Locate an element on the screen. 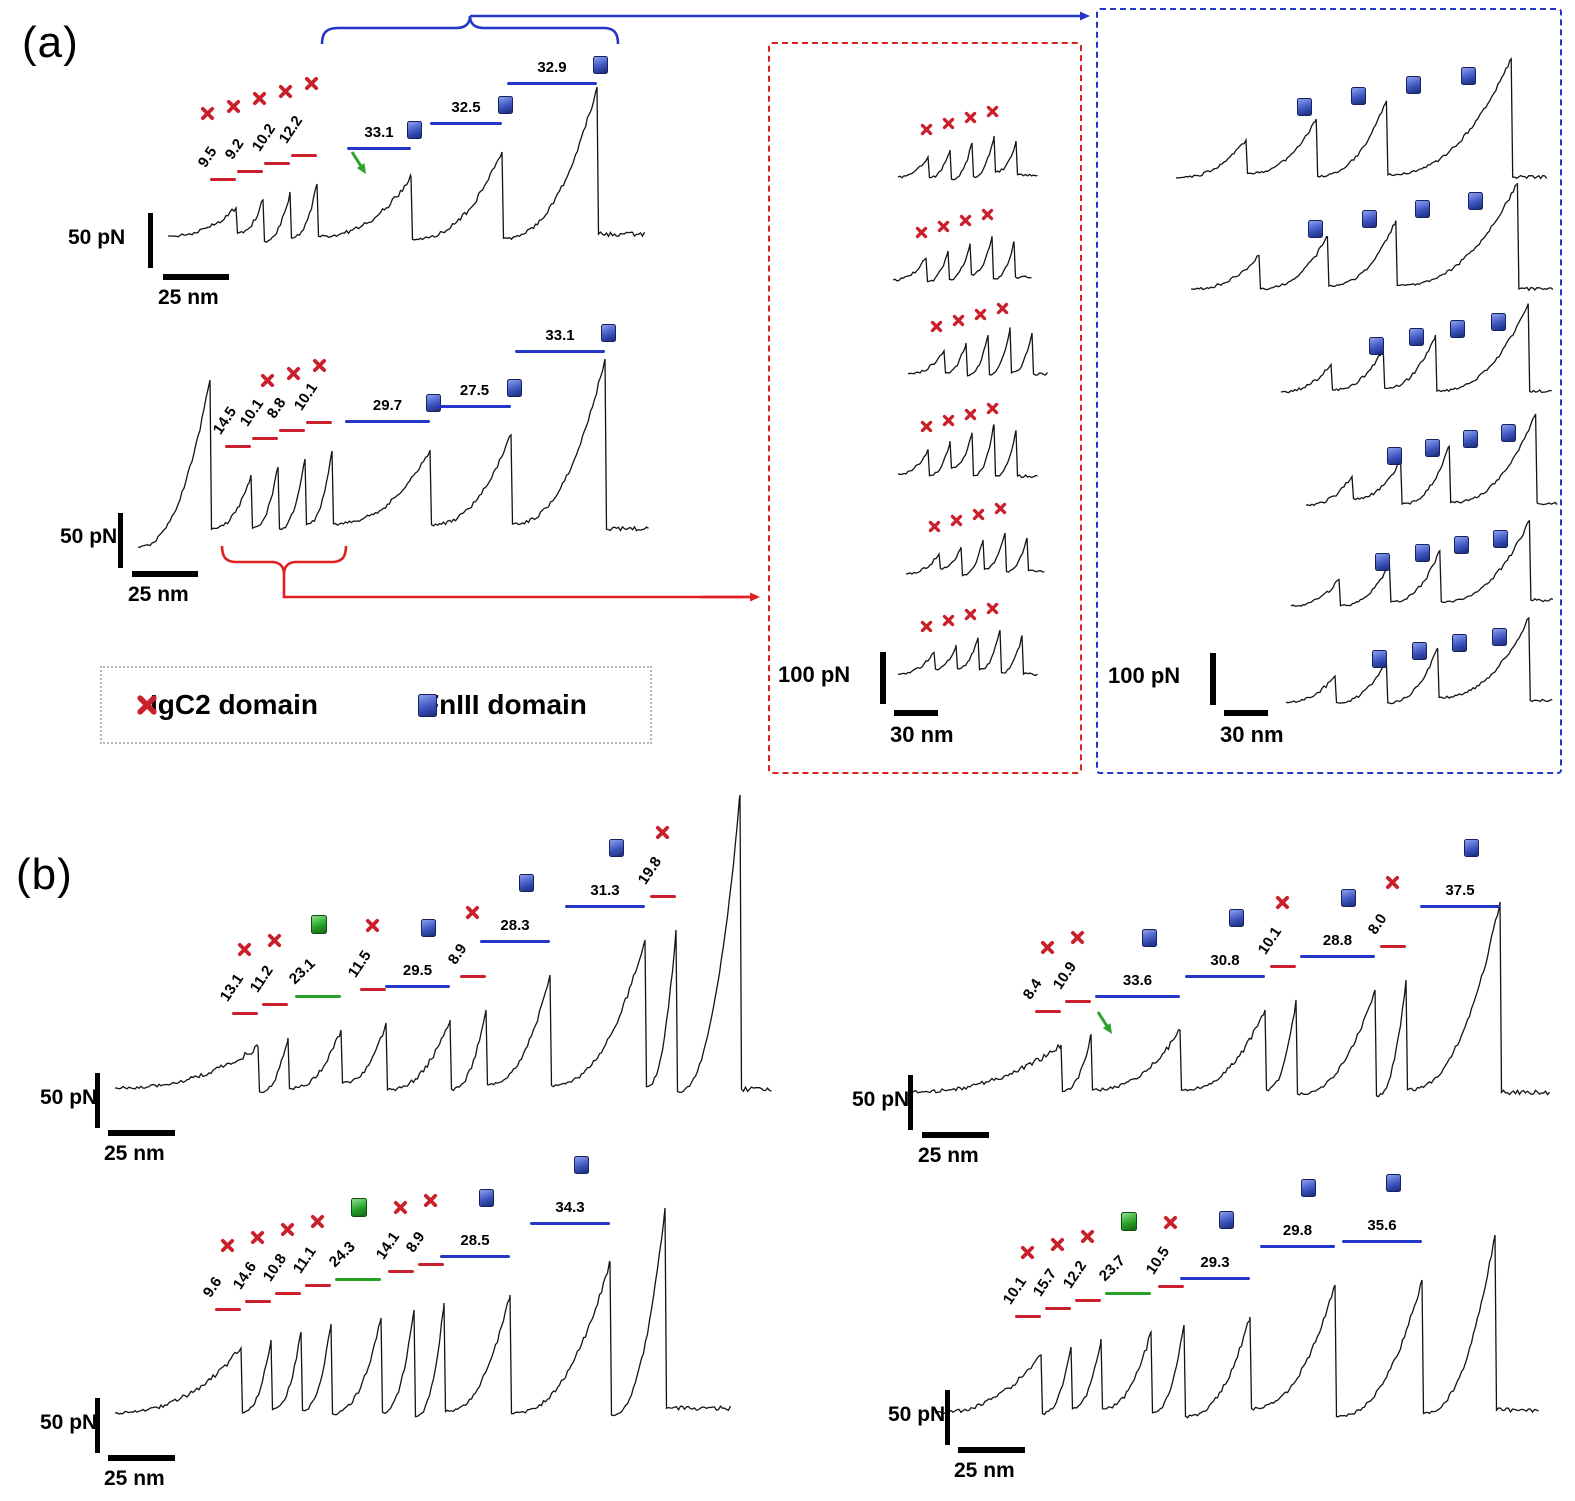  distance-scale-label: 30 nm is located at coordinates (1252, 734).